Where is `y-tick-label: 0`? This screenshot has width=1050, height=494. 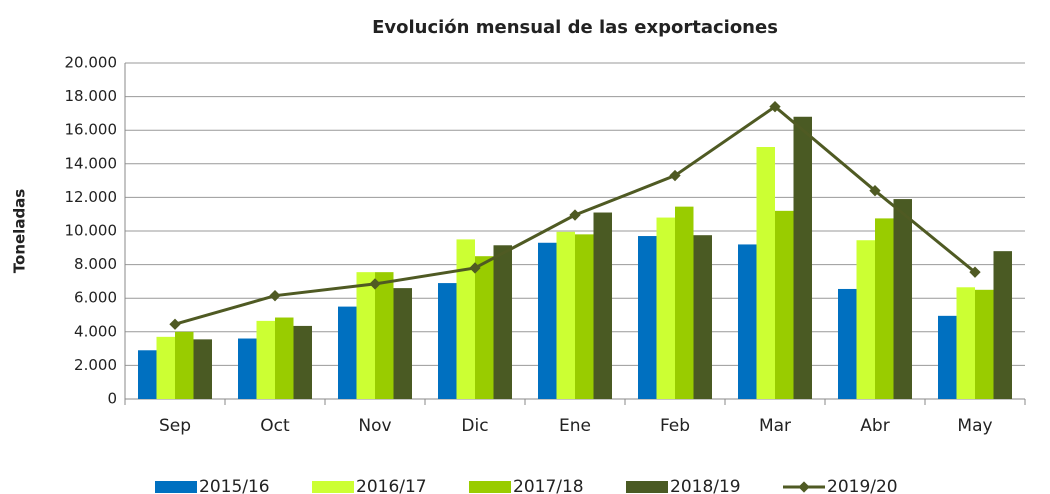
y-tick-label: 0 is located at coordinates (112, 399).